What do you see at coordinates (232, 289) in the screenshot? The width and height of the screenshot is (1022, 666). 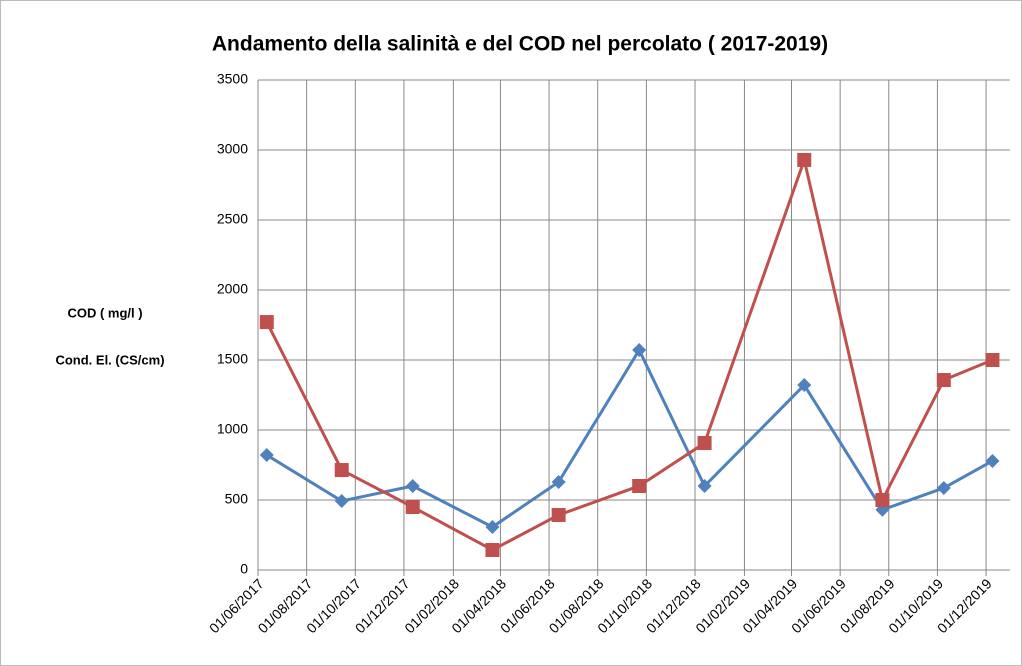 I see `y-tick-label: 2000` at bounding box center [232, 289].